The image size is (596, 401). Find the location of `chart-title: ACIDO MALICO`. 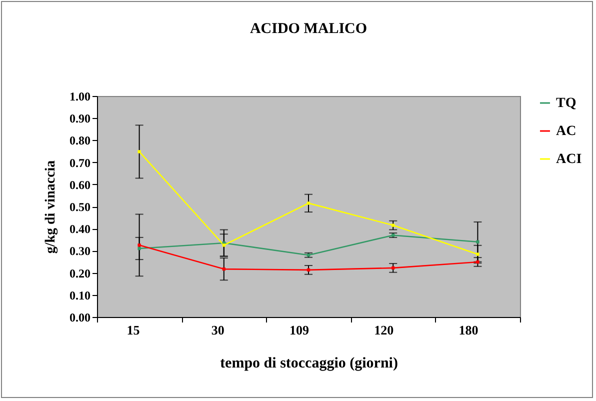

chart-title: ACIDO MALICO is located at coordinates (309, 29).